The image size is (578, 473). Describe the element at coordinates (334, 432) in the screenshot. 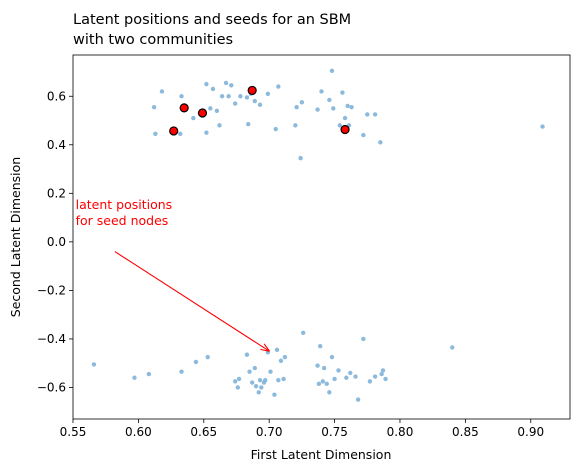

I see `x-tick-label: 0.75` at that location.